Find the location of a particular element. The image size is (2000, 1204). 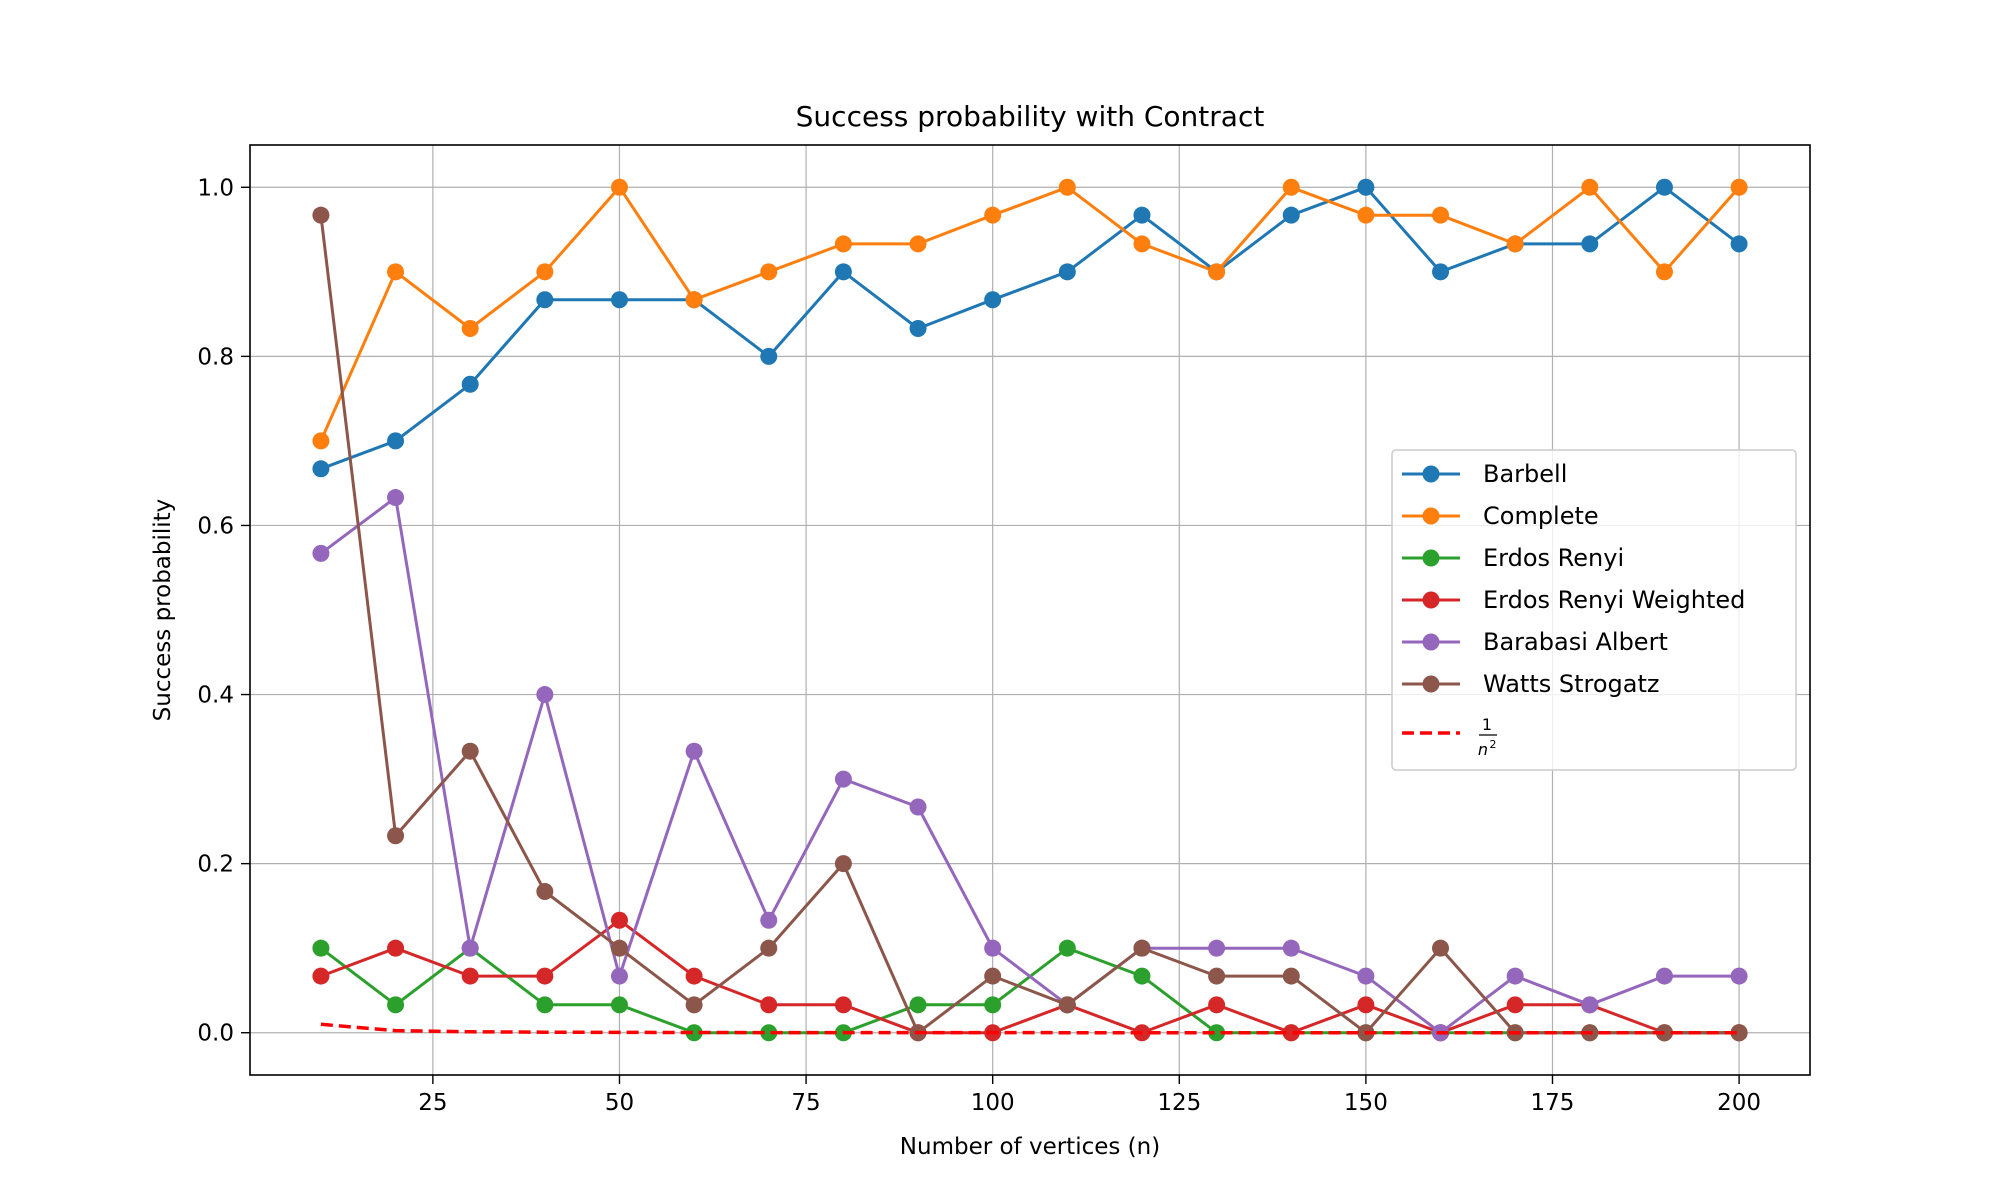

reference-curve-line is located at coordinates (1030, 1028).